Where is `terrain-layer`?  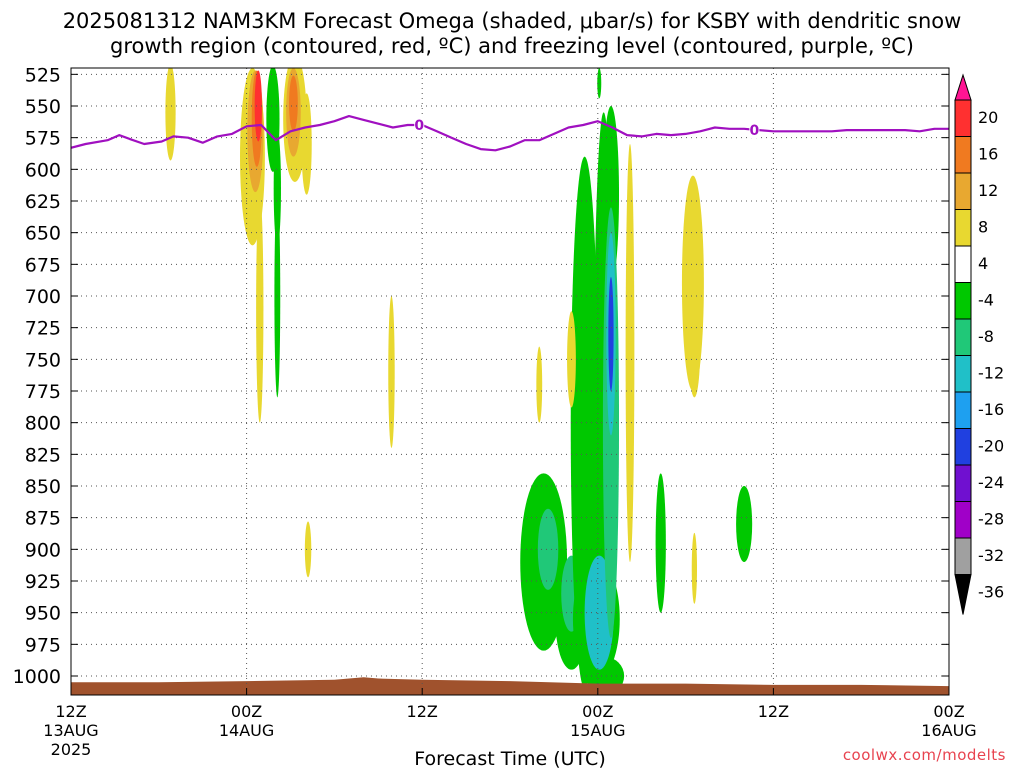
terrain-layer is located at coordinates (510, 686).